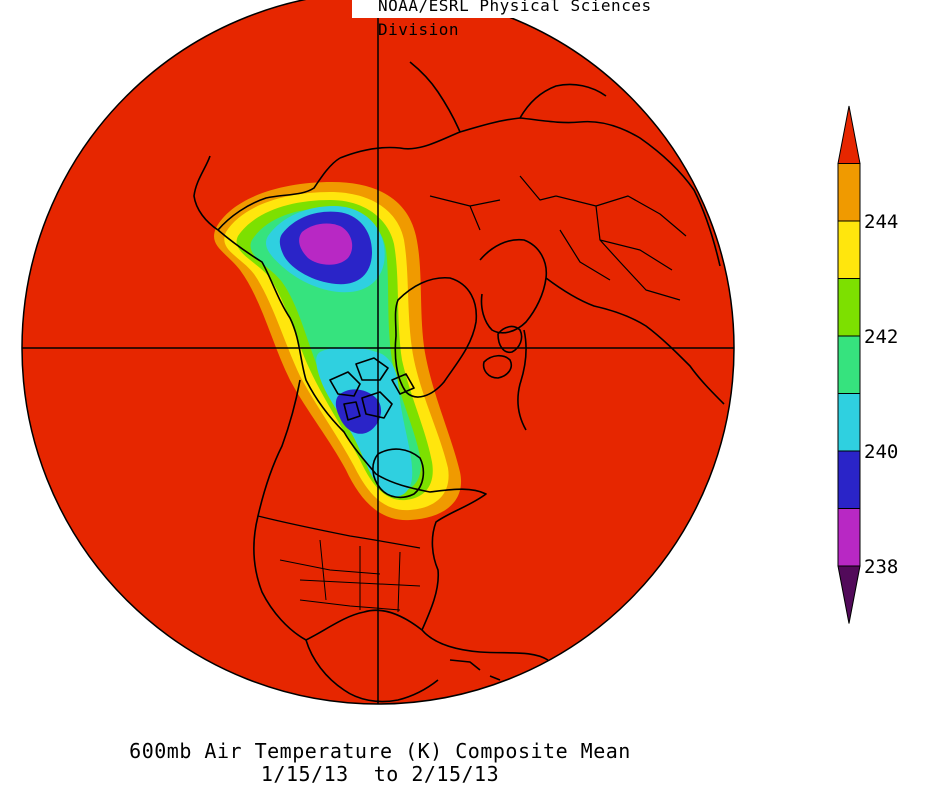 The width and height of the screenshot is (928, 796). What do you see at coordinates (497, 366) in the screenshot?
I see `iceland-coast` at bounding box center [497, 366].